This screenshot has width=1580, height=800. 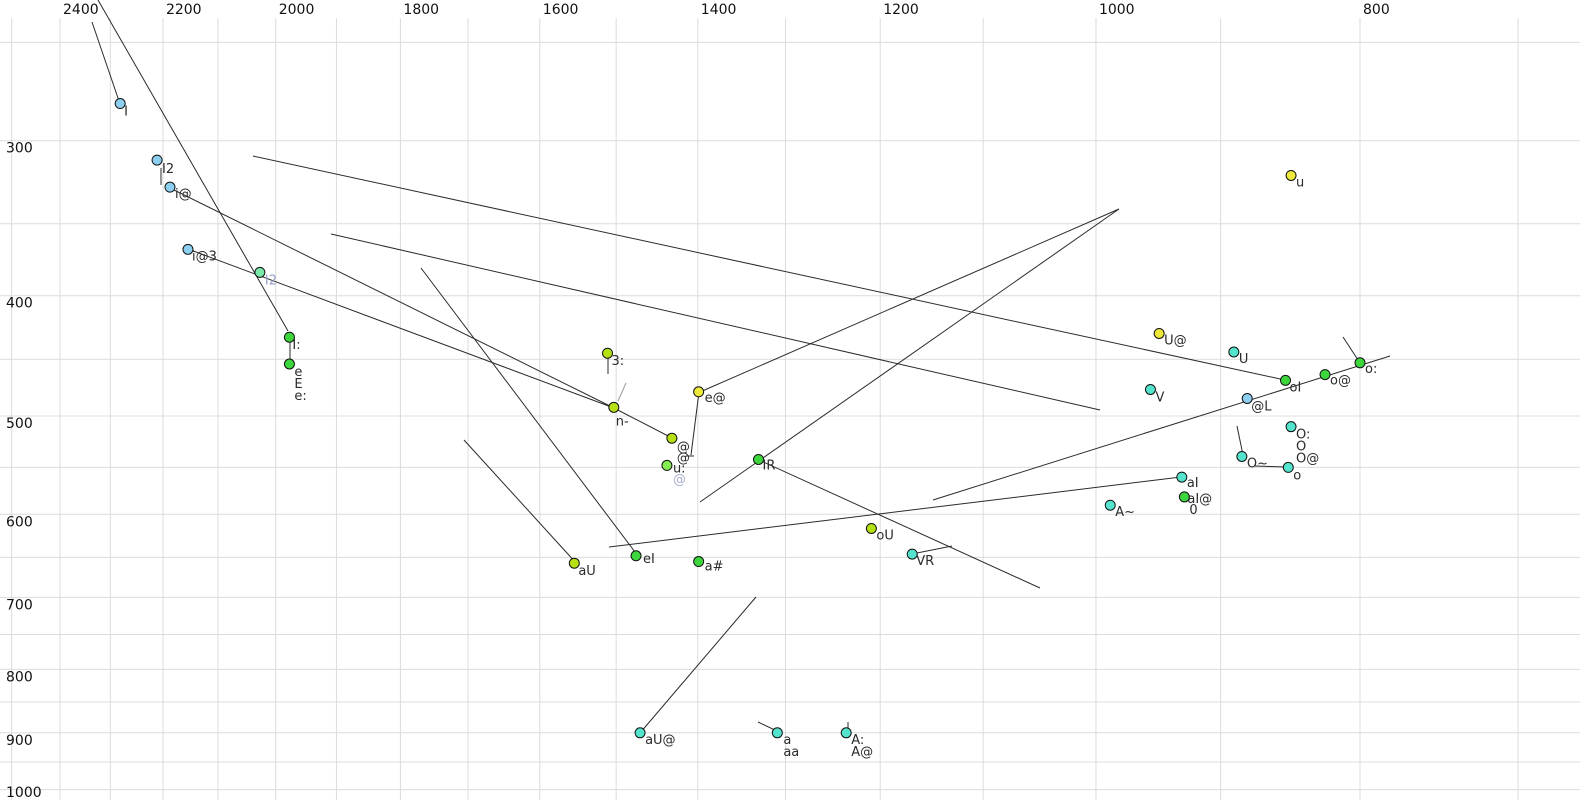 What do you see at coordinates (1301, 447) in the screenshot?
I see `point-label-O:-1: O` at bounding box center [1301, 447].